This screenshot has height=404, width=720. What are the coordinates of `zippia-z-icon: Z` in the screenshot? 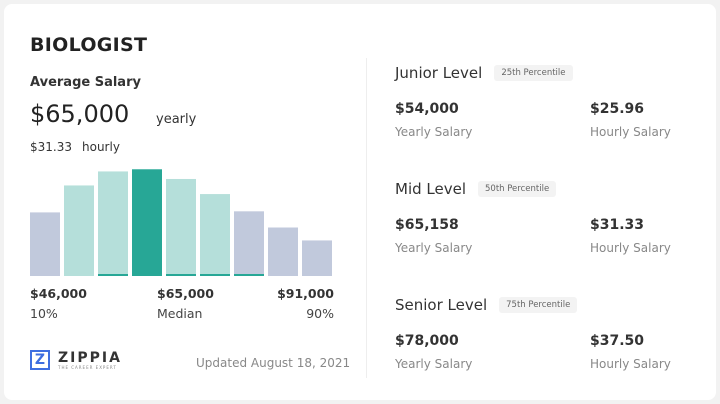 It's located at (40, 360).